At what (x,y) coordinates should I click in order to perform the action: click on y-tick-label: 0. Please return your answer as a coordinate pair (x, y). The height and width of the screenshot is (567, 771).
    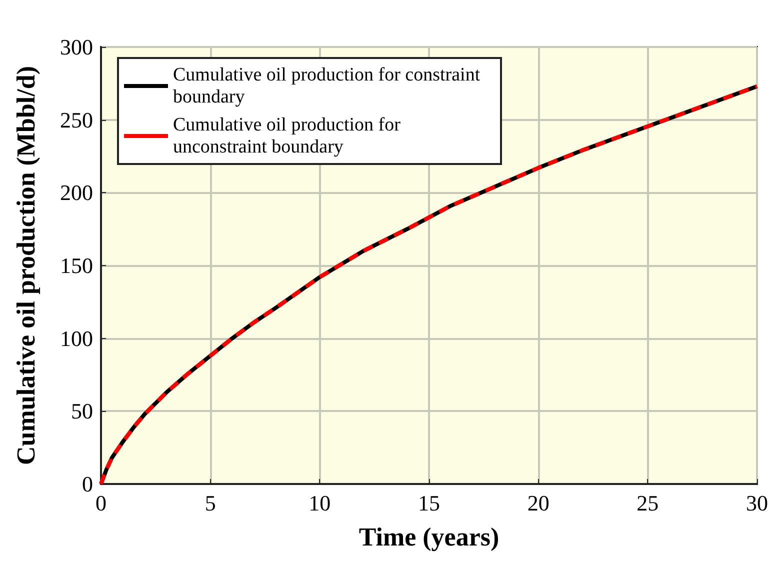
    Looking at the image, I should click on (87, 484).